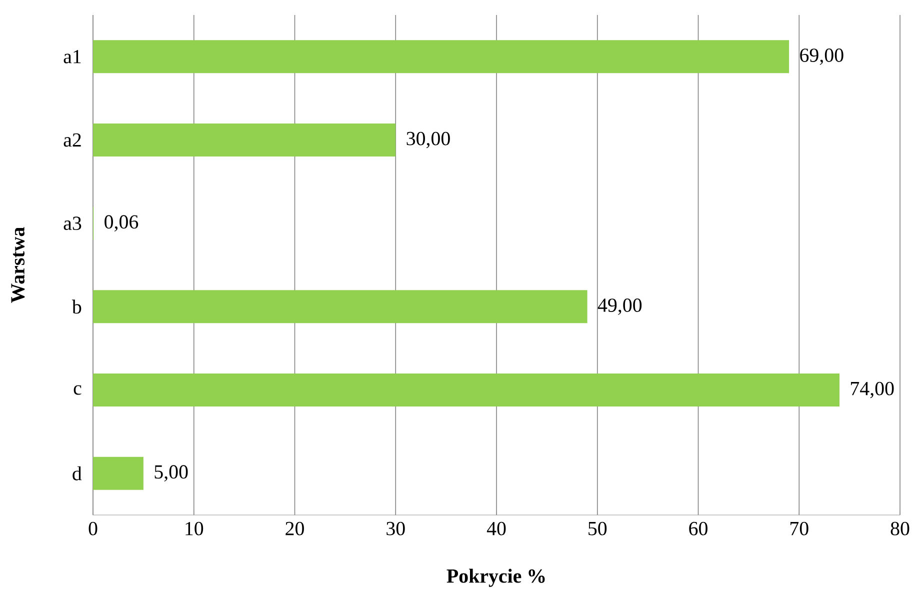 This screenshot has height=610, width=918. Describe the element at coordinates (121, 223) in the screenshot. I see `data-label: 0,06` at that location.